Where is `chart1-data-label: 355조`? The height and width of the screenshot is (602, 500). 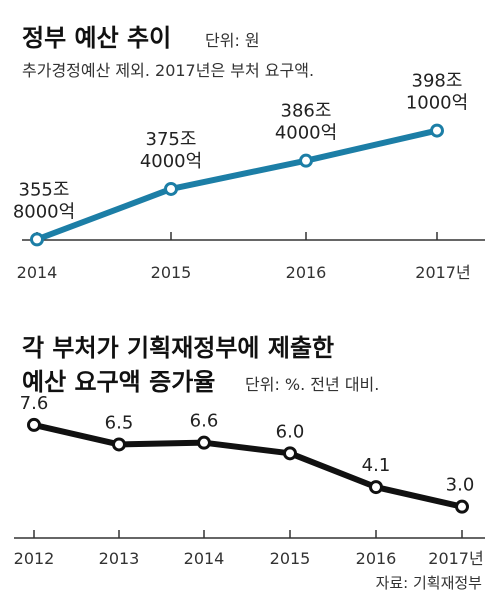 chart1-data-label: 355조 is located at coordinates (44, 189).